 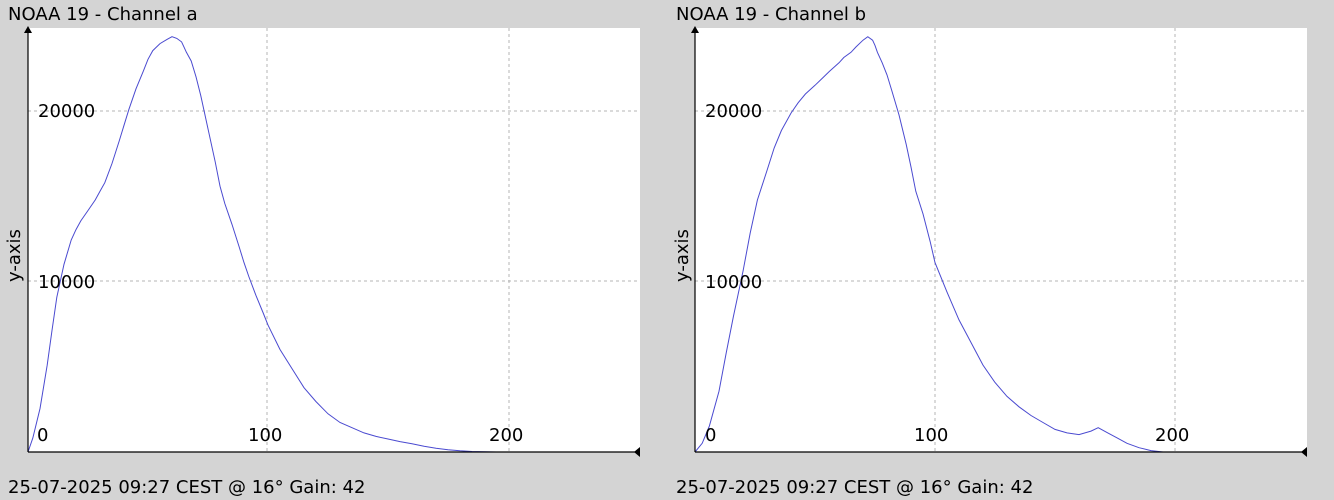 What do you see at coordinates (771, 14) in the screenshot?
I see `chart-title: NOAA 19 - Channel b` at bounding box center [771, 14].